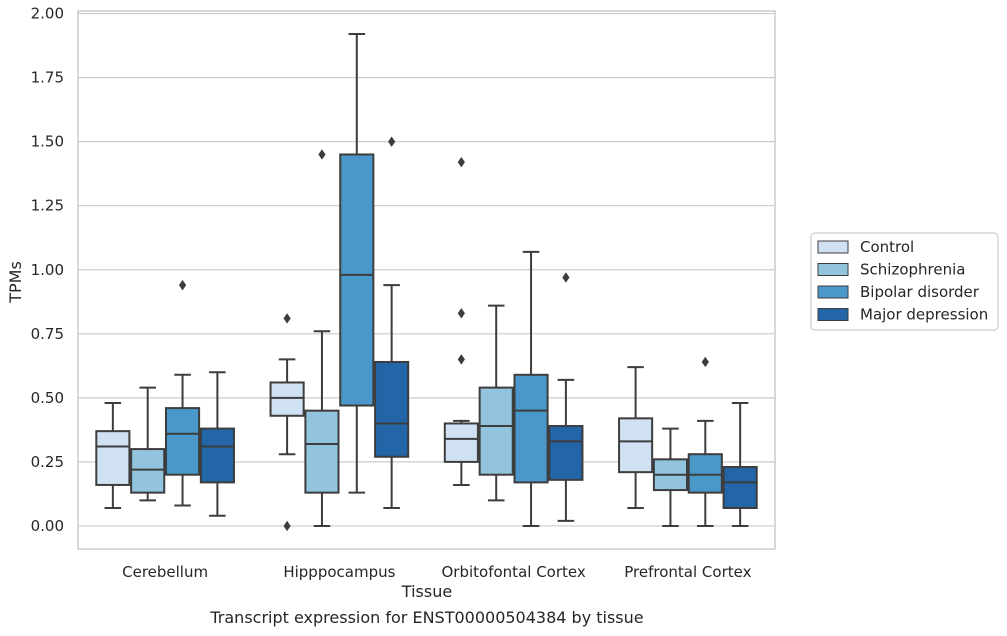 The image size is (1007, 636). What do you see at coordinates (165, 572) in the screenshot?
I see `x-tick-label: Cerebellum` at bounding box center [165, 572].